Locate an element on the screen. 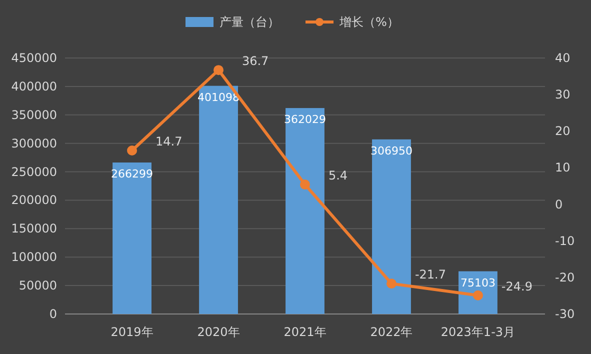 The width and height of the screenshot is (591, 354). data-label: -21.7 is located at coordinates (430, 275).